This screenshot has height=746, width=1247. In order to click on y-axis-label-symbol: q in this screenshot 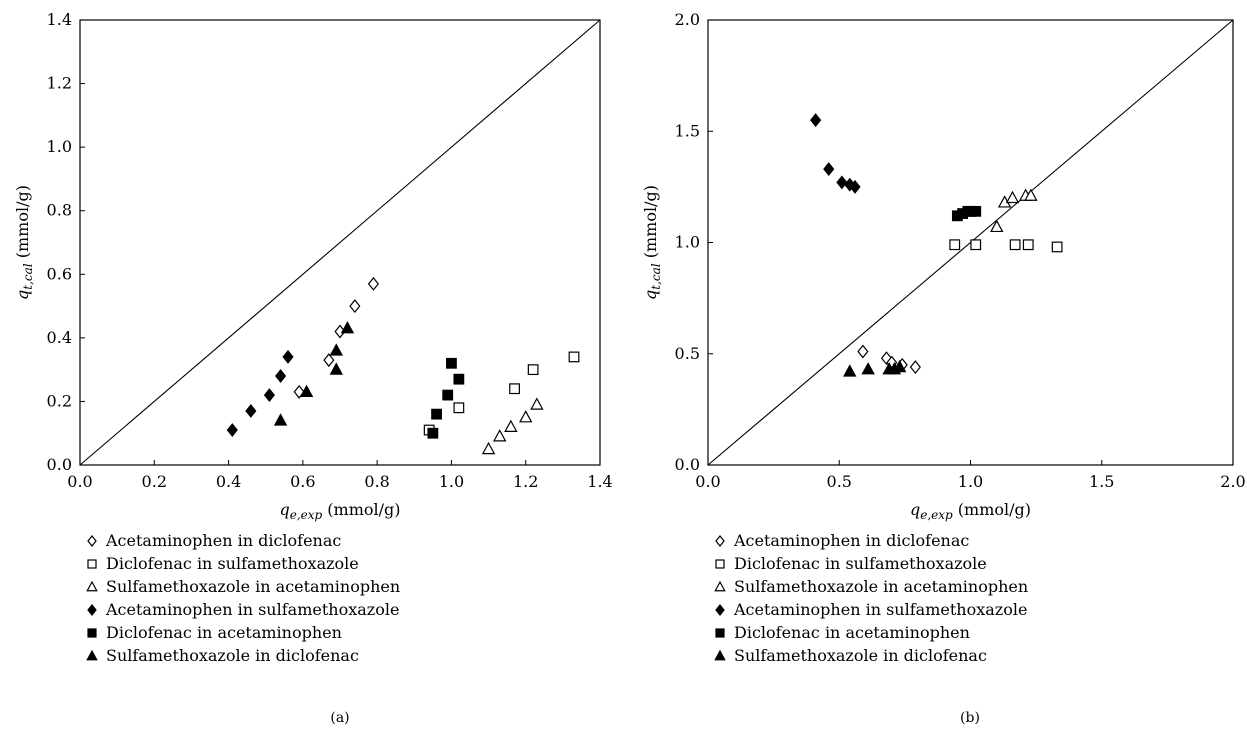, I will do `click(650, 295)`.